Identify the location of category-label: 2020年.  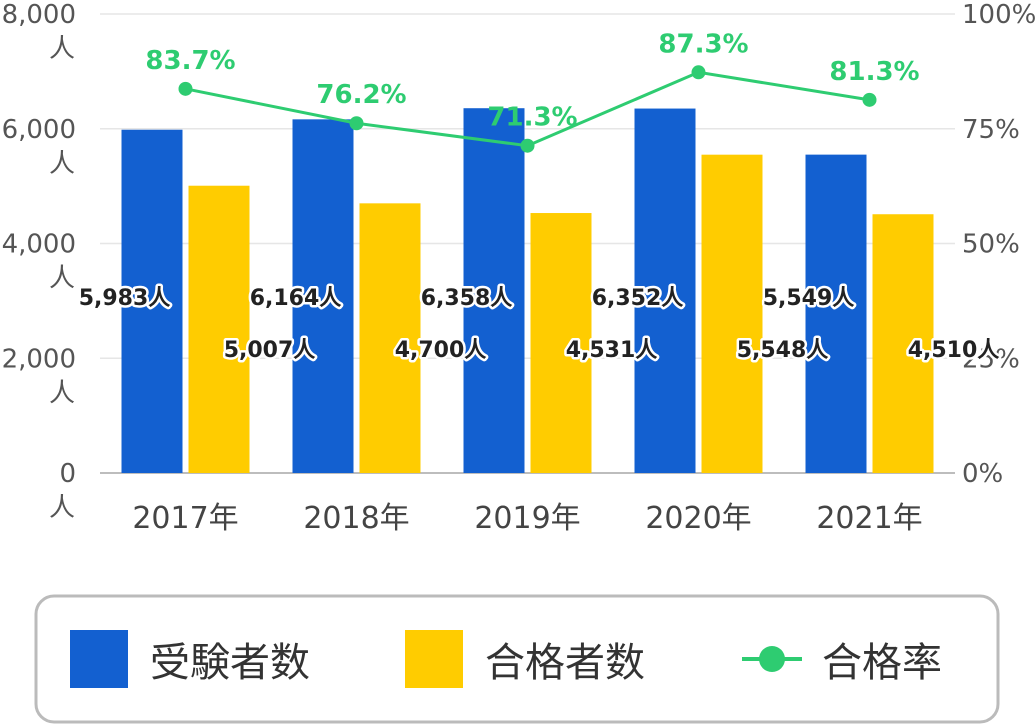
(698, 518).